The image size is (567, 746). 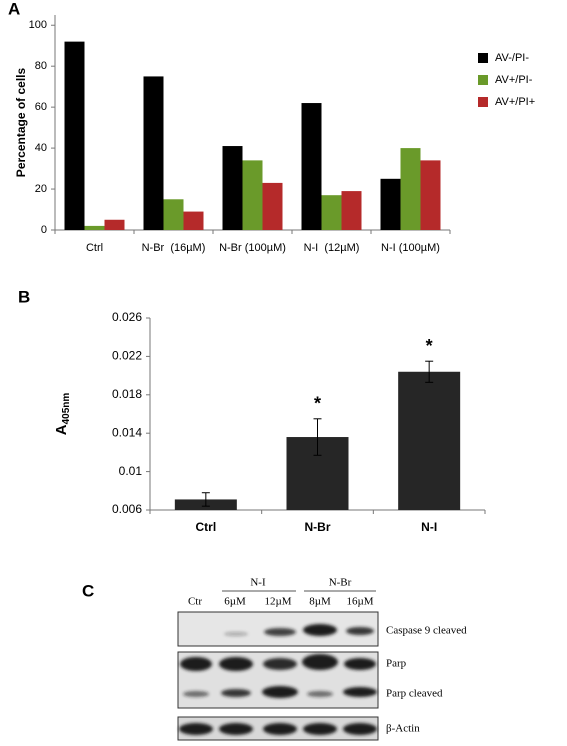 I want to click on lane-label: 6µM, so click(x=235, y=602).